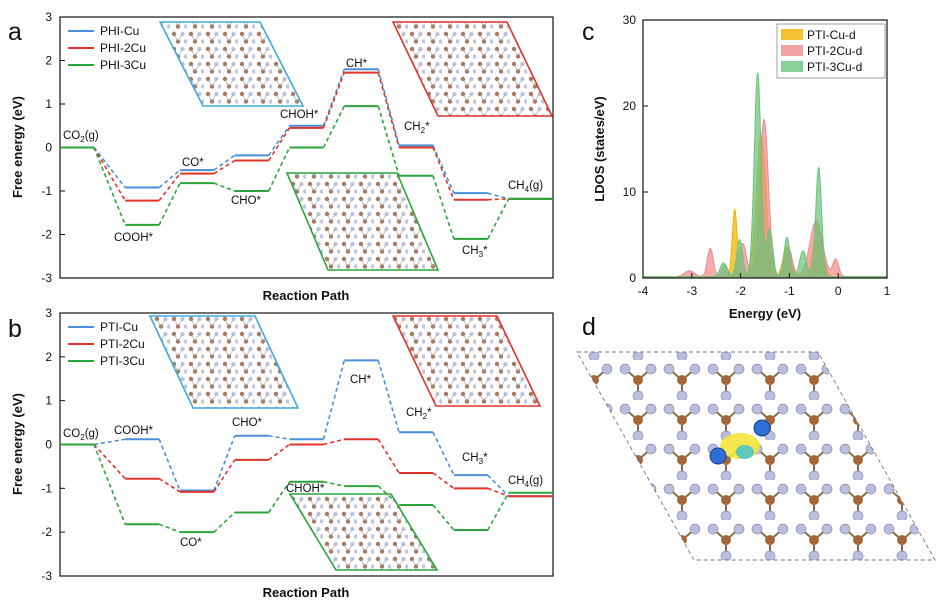 The height and width of the screenshot is (608, 946). I want to click on step-label: CHO*, so click(246, 201).